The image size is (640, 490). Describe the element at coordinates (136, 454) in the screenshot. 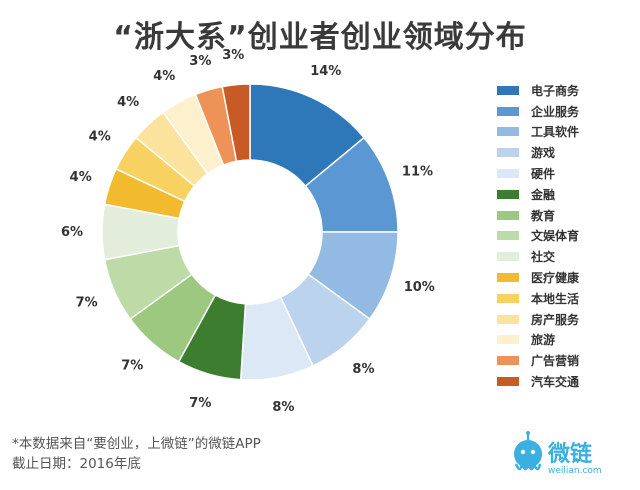

I see `footnote: *本数据来自“要创业，上微链”的微链APP 截止日期：2016年底` at that location.